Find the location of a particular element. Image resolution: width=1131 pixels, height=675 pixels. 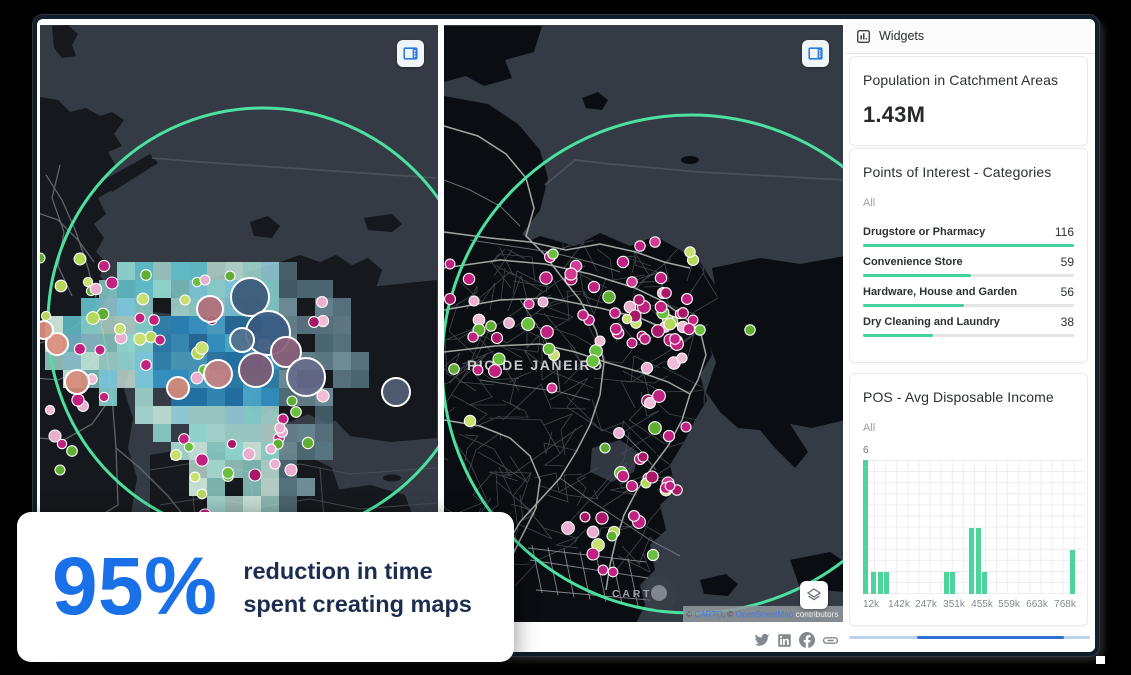

svg-text: CART is located at coordinates (632, 594).